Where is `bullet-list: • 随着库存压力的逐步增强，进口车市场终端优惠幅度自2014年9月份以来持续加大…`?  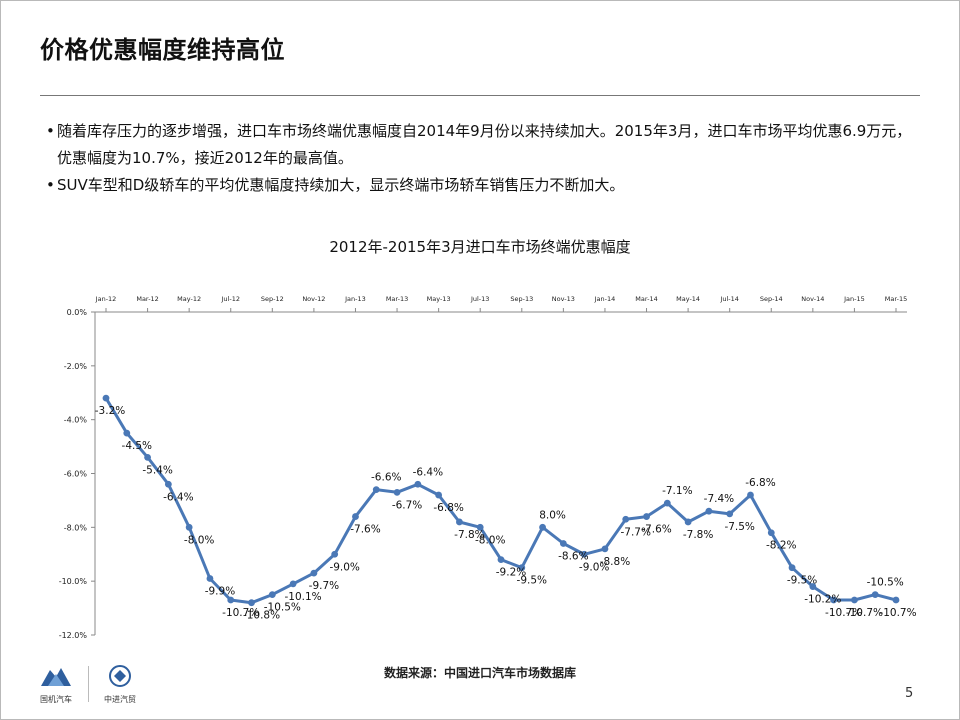 bullet-list: • 随着库存压力的逐步增强，进口车市场终端优惠幅度自2014年9月份以来持续加大… is located at coordinates (486, 158).